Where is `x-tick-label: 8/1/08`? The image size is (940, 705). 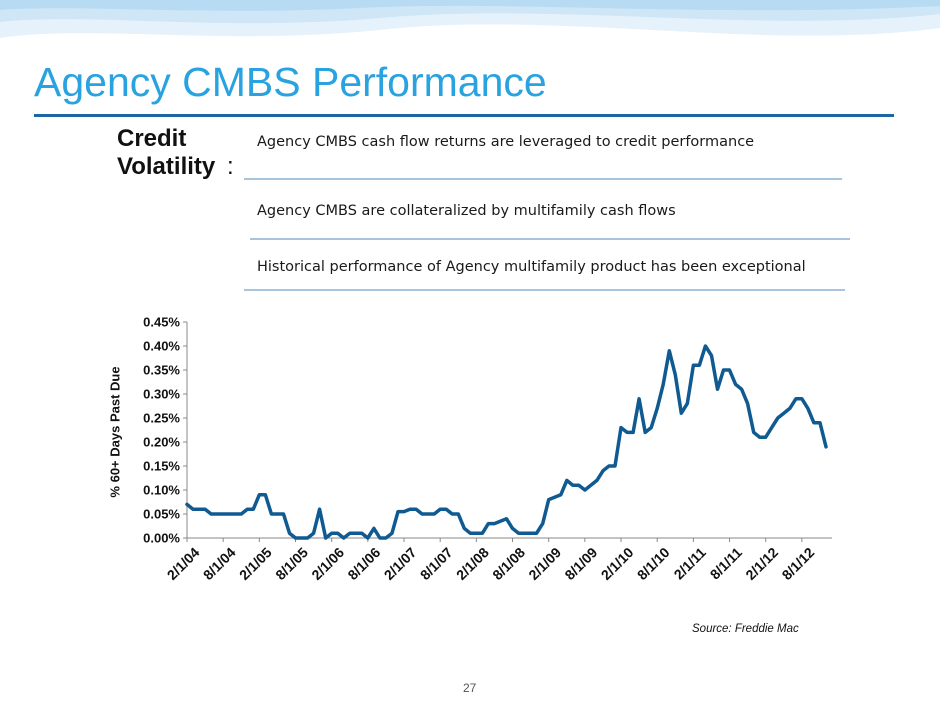
x-tick-label: 8/1/08 is located at coordinates (508, 563).